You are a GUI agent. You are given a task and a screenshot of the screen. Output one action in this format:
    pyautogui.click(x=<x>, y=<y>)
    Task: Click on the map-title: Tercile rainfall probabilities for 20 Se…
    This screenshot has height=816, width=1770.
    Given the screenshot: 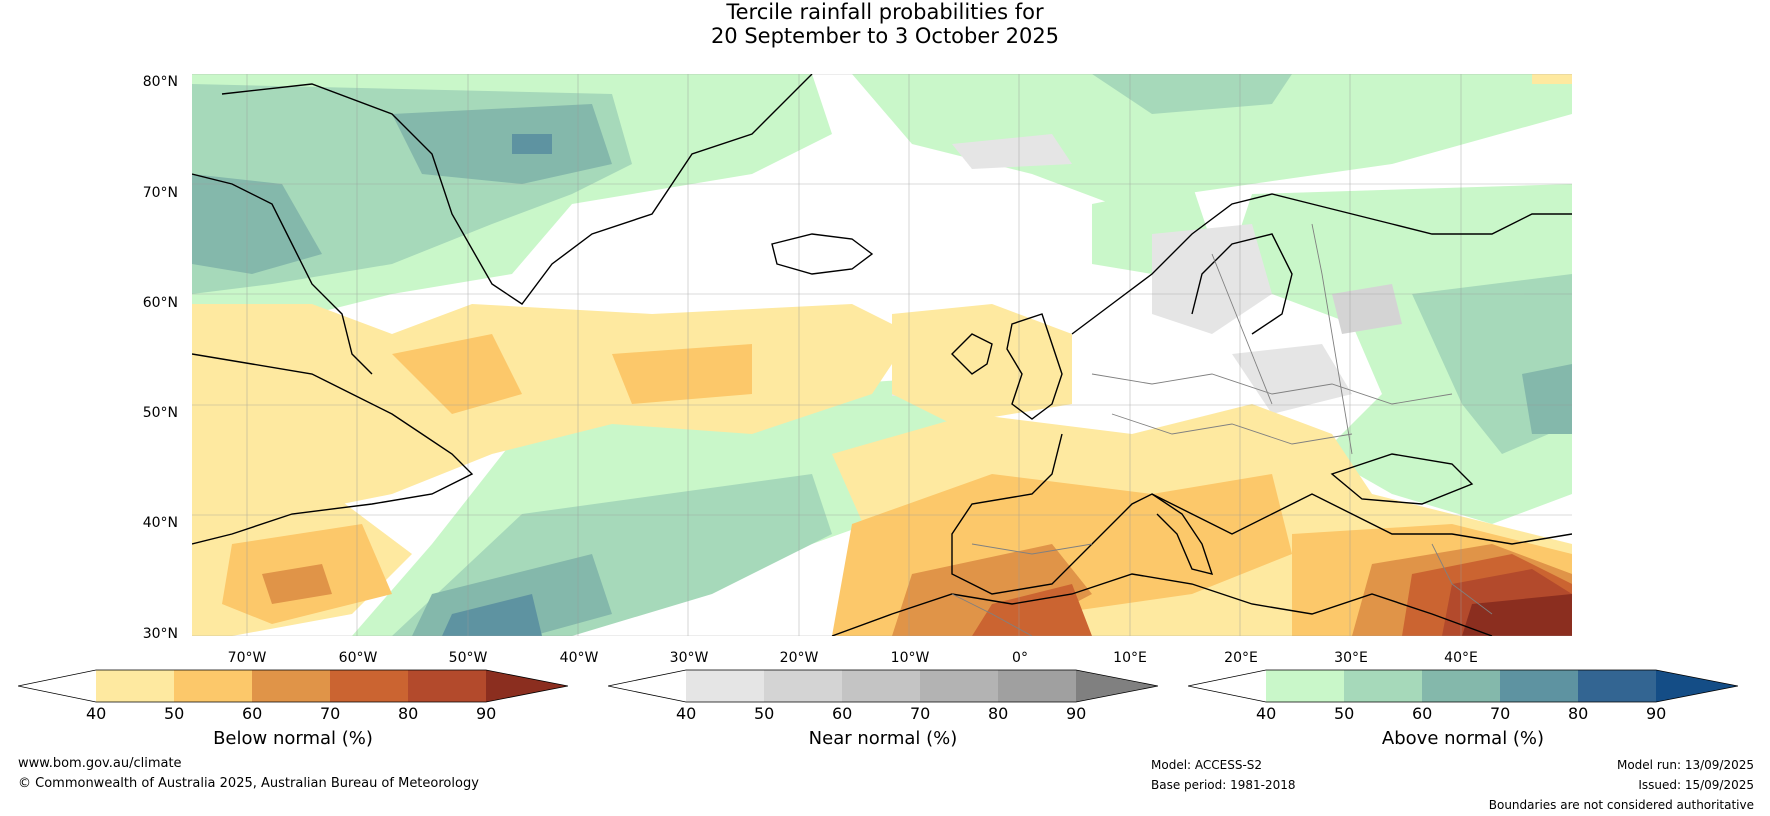 What is the action you would take?
    pyautogui.click(x=885, y=24)
    